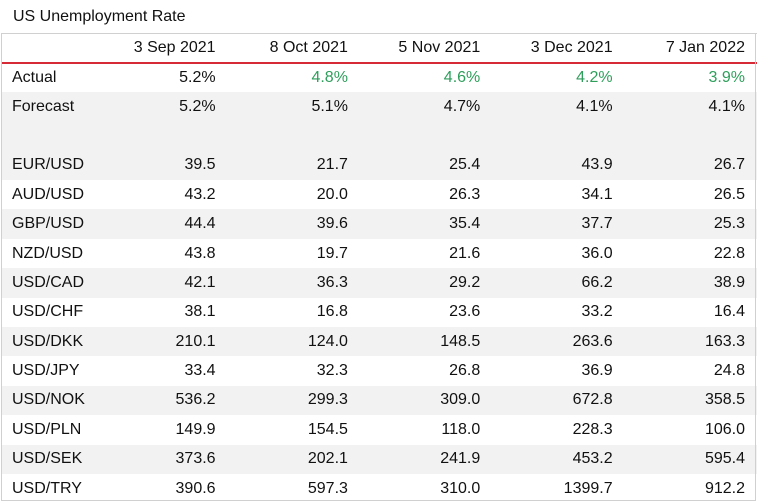 The width and height of the screenshot is (758, 503). What do you see at coordinates (379, 312) in the screenshot?
I see `table-row: USD/CHF 38.1 16.8 23.6 33.2 16.4` at bounding box center [379, 312].